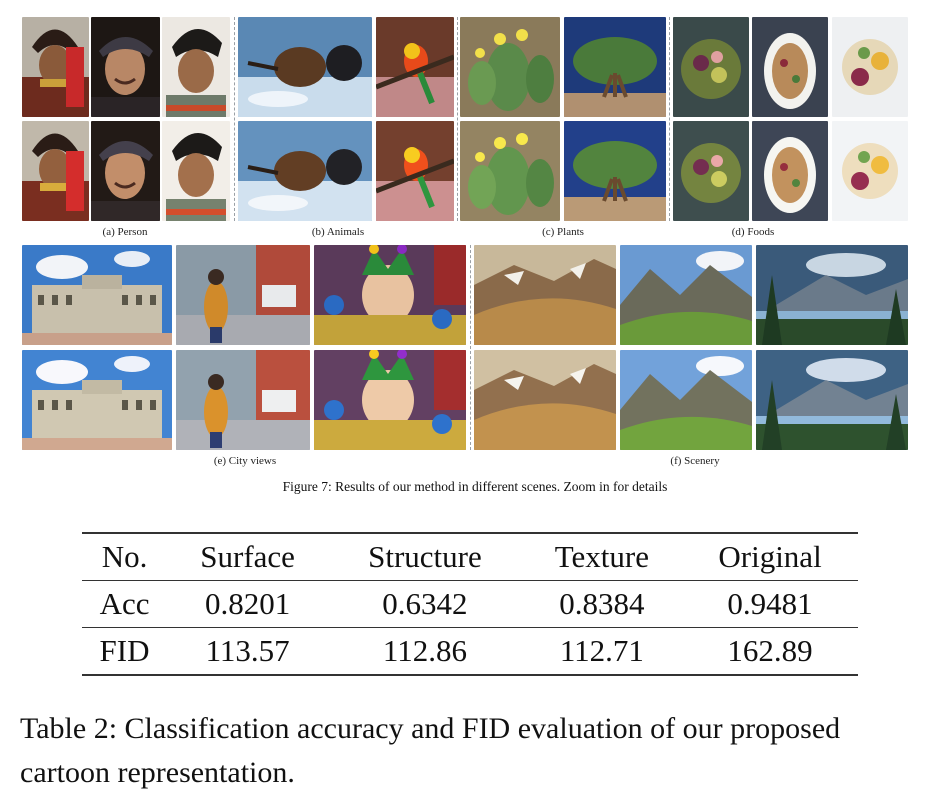 The width and height of the screenshot is (950, 798). I want to click on table-row: Acc 0.8201 0.6342 0.8384 0.9481, so click(470, 604).